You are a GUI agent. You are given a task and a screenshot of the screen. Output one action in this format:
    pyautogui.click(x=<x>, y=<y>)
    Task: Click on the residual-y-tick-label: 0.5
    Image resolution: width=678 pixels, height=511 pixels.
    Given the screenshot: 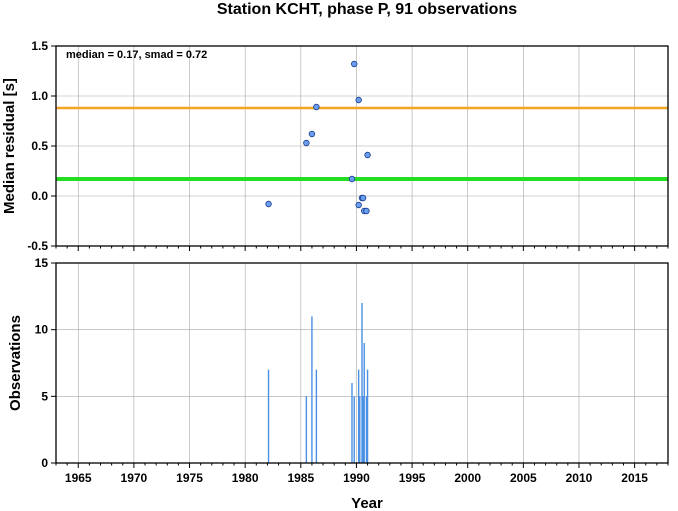 What is the action you would take?
    pyautogui.click(x=39, y=146)
    